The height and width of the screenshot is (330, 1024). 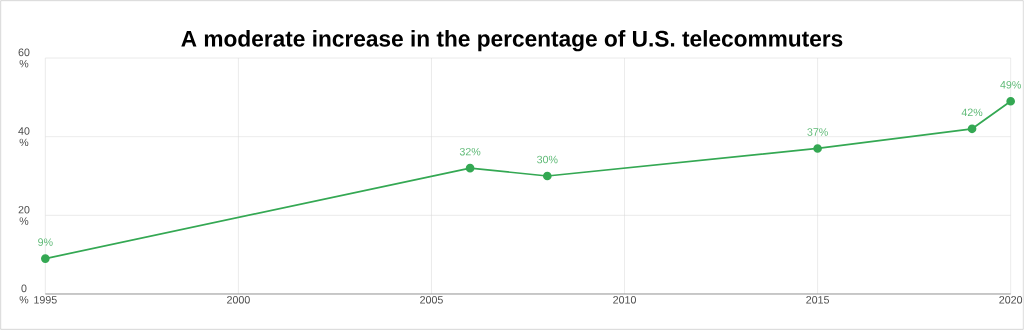 What do you see at coordinates (431, 300) in the screenshot?
I see `x-tick-label: 2005` at bounding box center [431, 300].